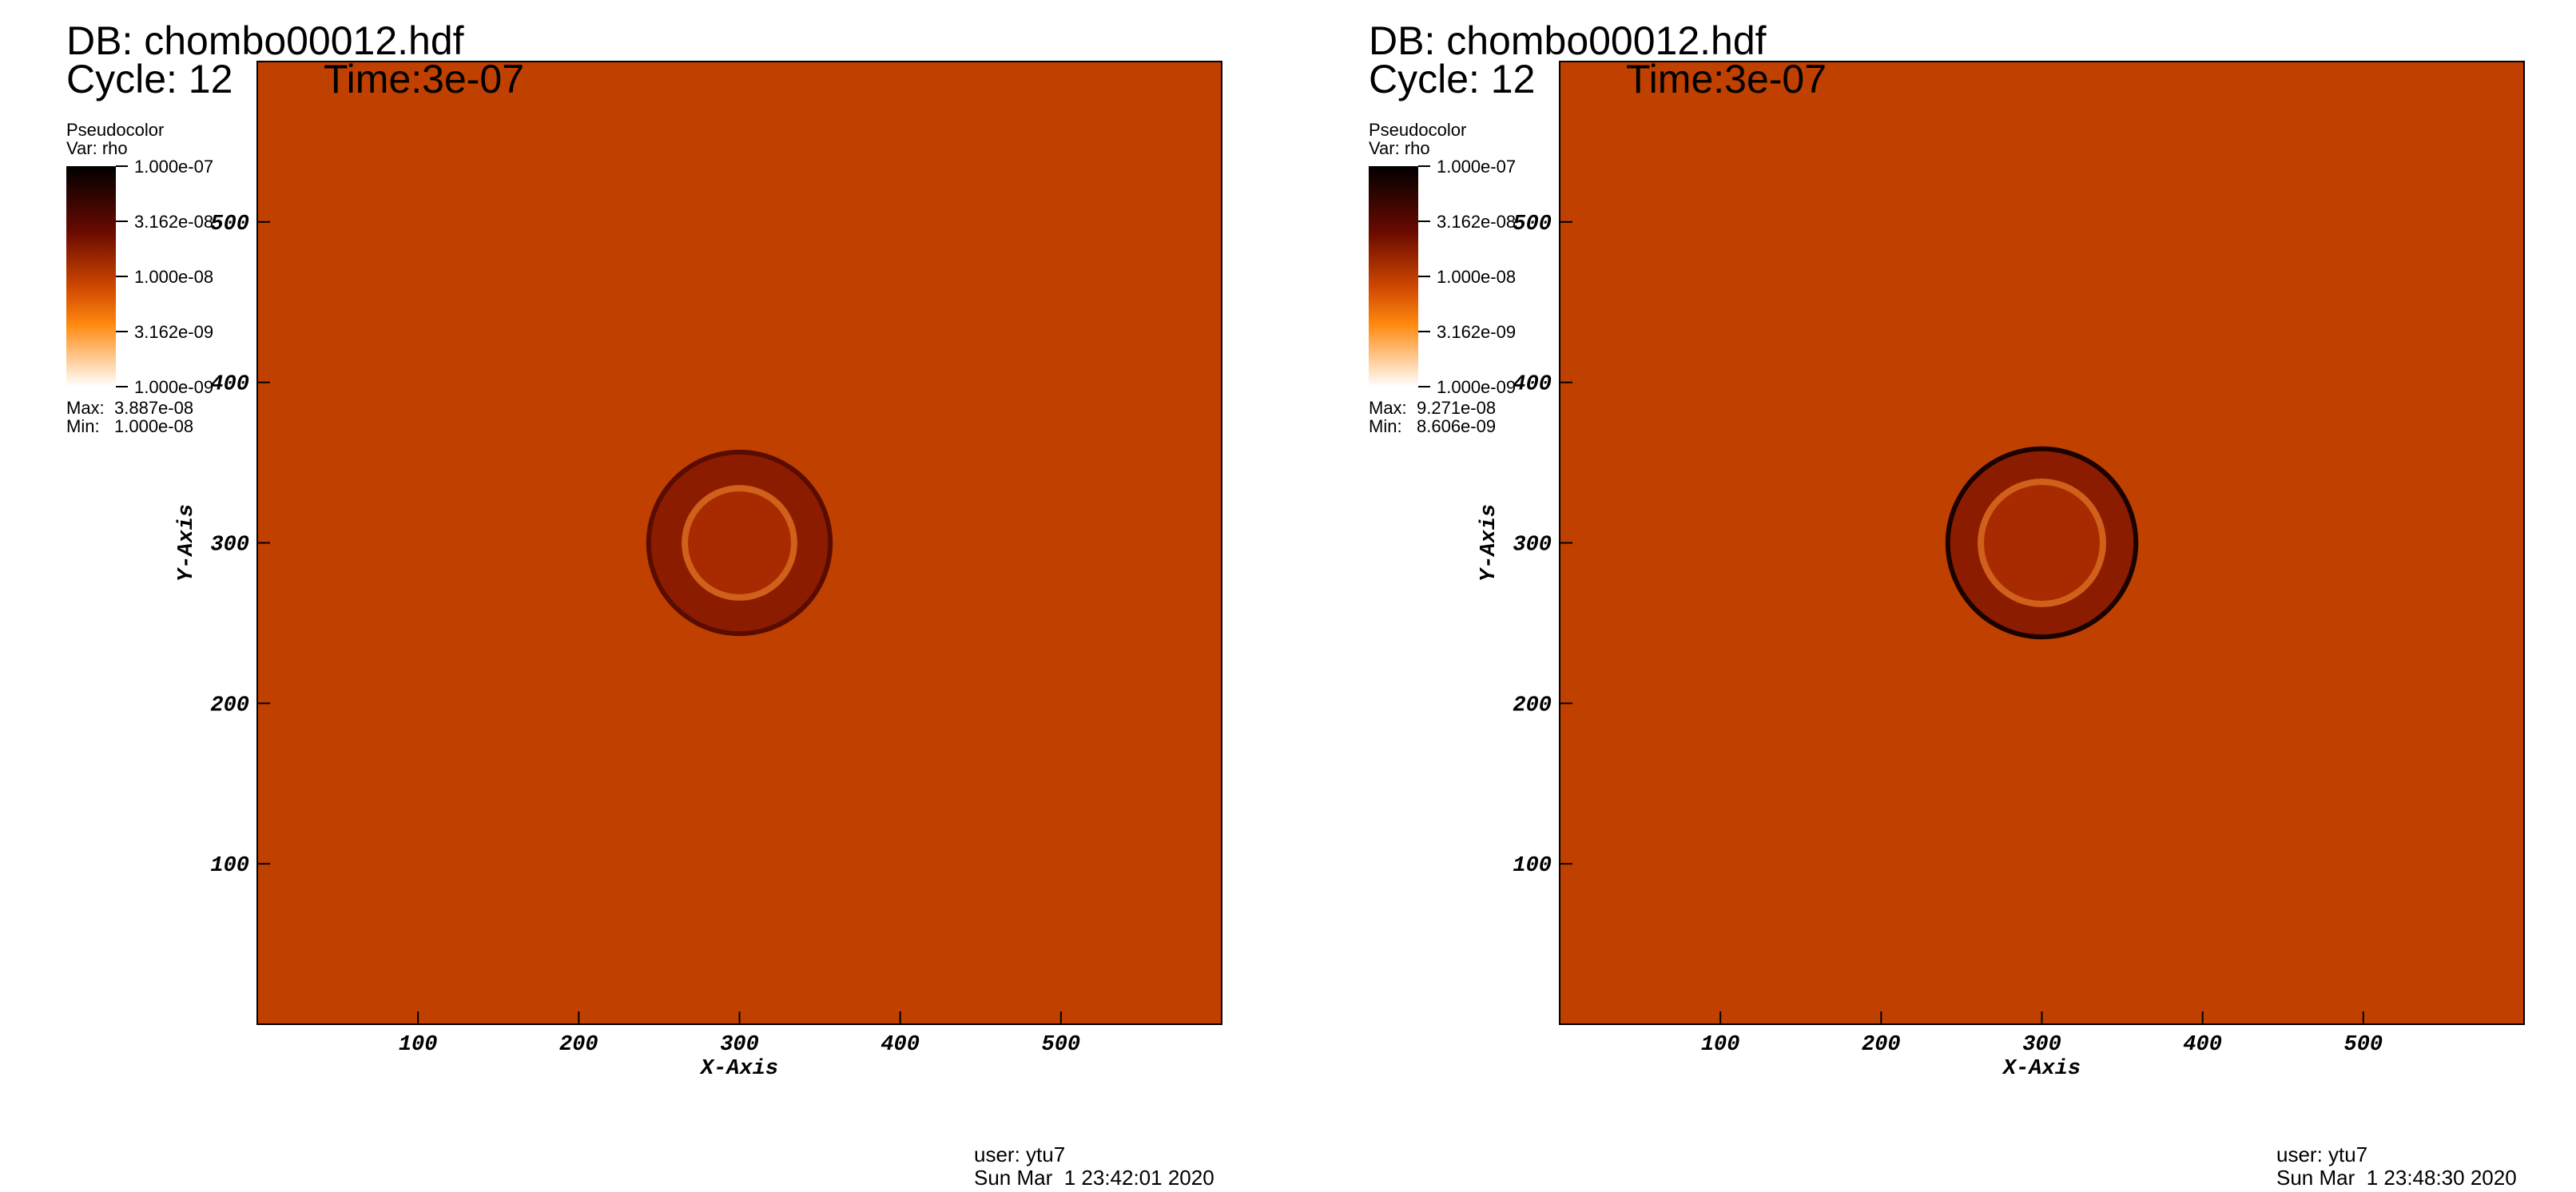 This screenshot has height=1192, width=2576. What do you see at coordinates (1456, 426) in the screenshot?
I see `stat-value: 8.606e-09` at bounding box center [1456, 426].